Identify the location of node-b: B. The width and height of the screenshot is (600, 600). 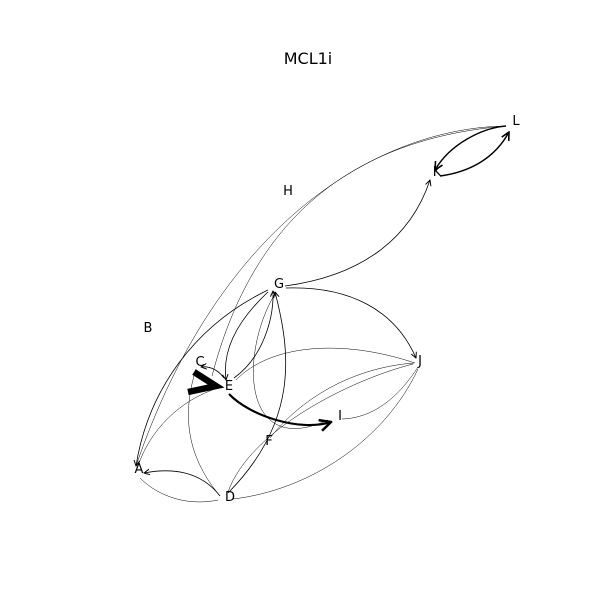
(148, 328).